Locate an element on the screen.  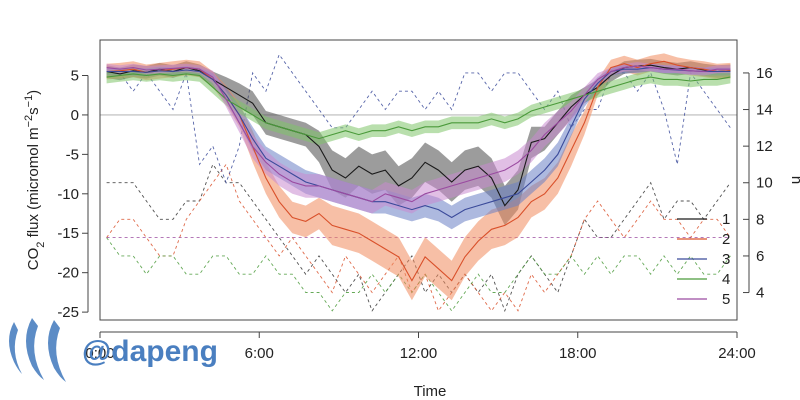
x-tick-label: 0:00 is located at coordinates (99, 353).